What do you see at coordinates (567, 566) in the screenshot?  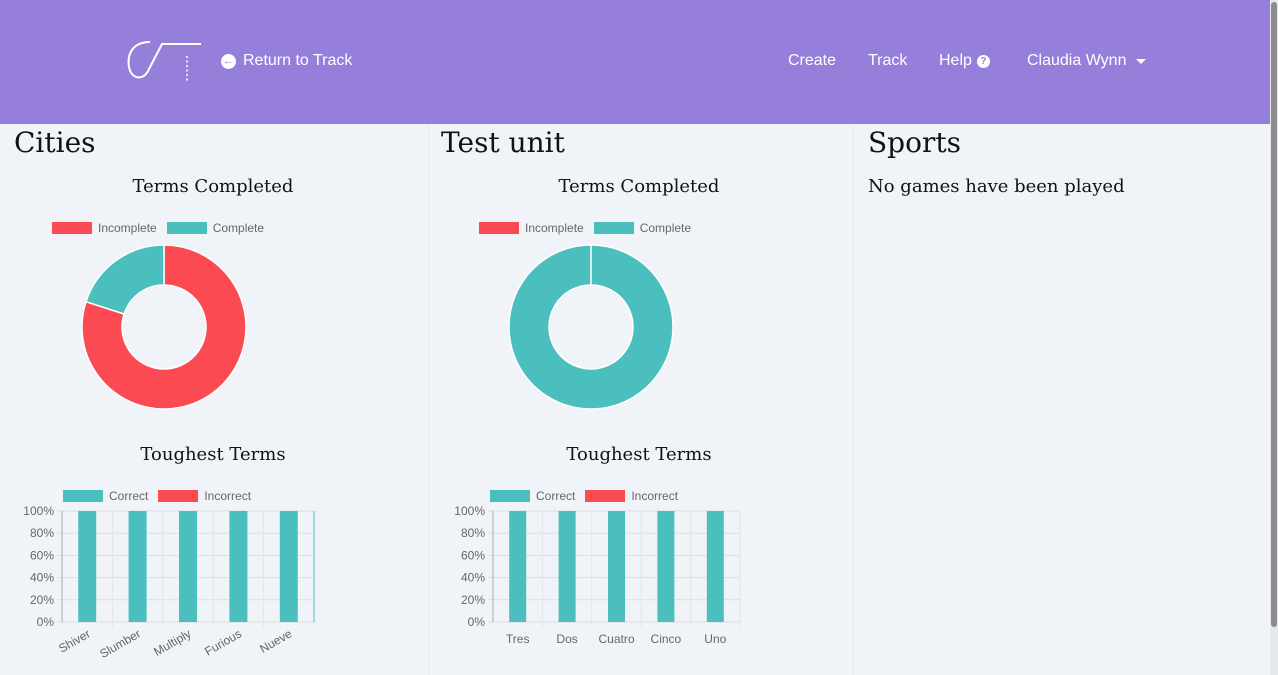 I see `bar-correct-dos` at bounding box center [567, 566].